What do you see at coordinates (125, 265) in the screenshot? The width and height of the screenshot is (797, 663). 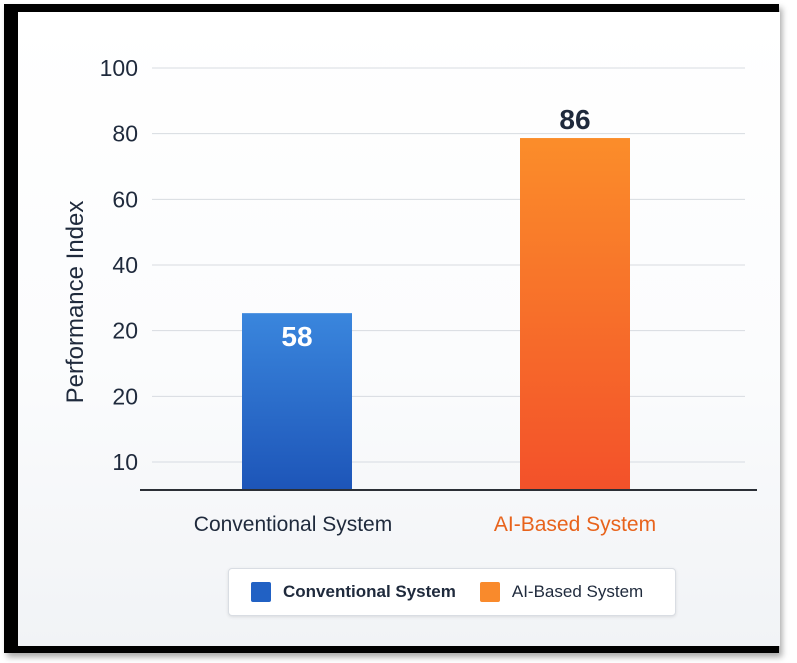 I see `y-tick-label: 40` at bounding box center [125, 265].